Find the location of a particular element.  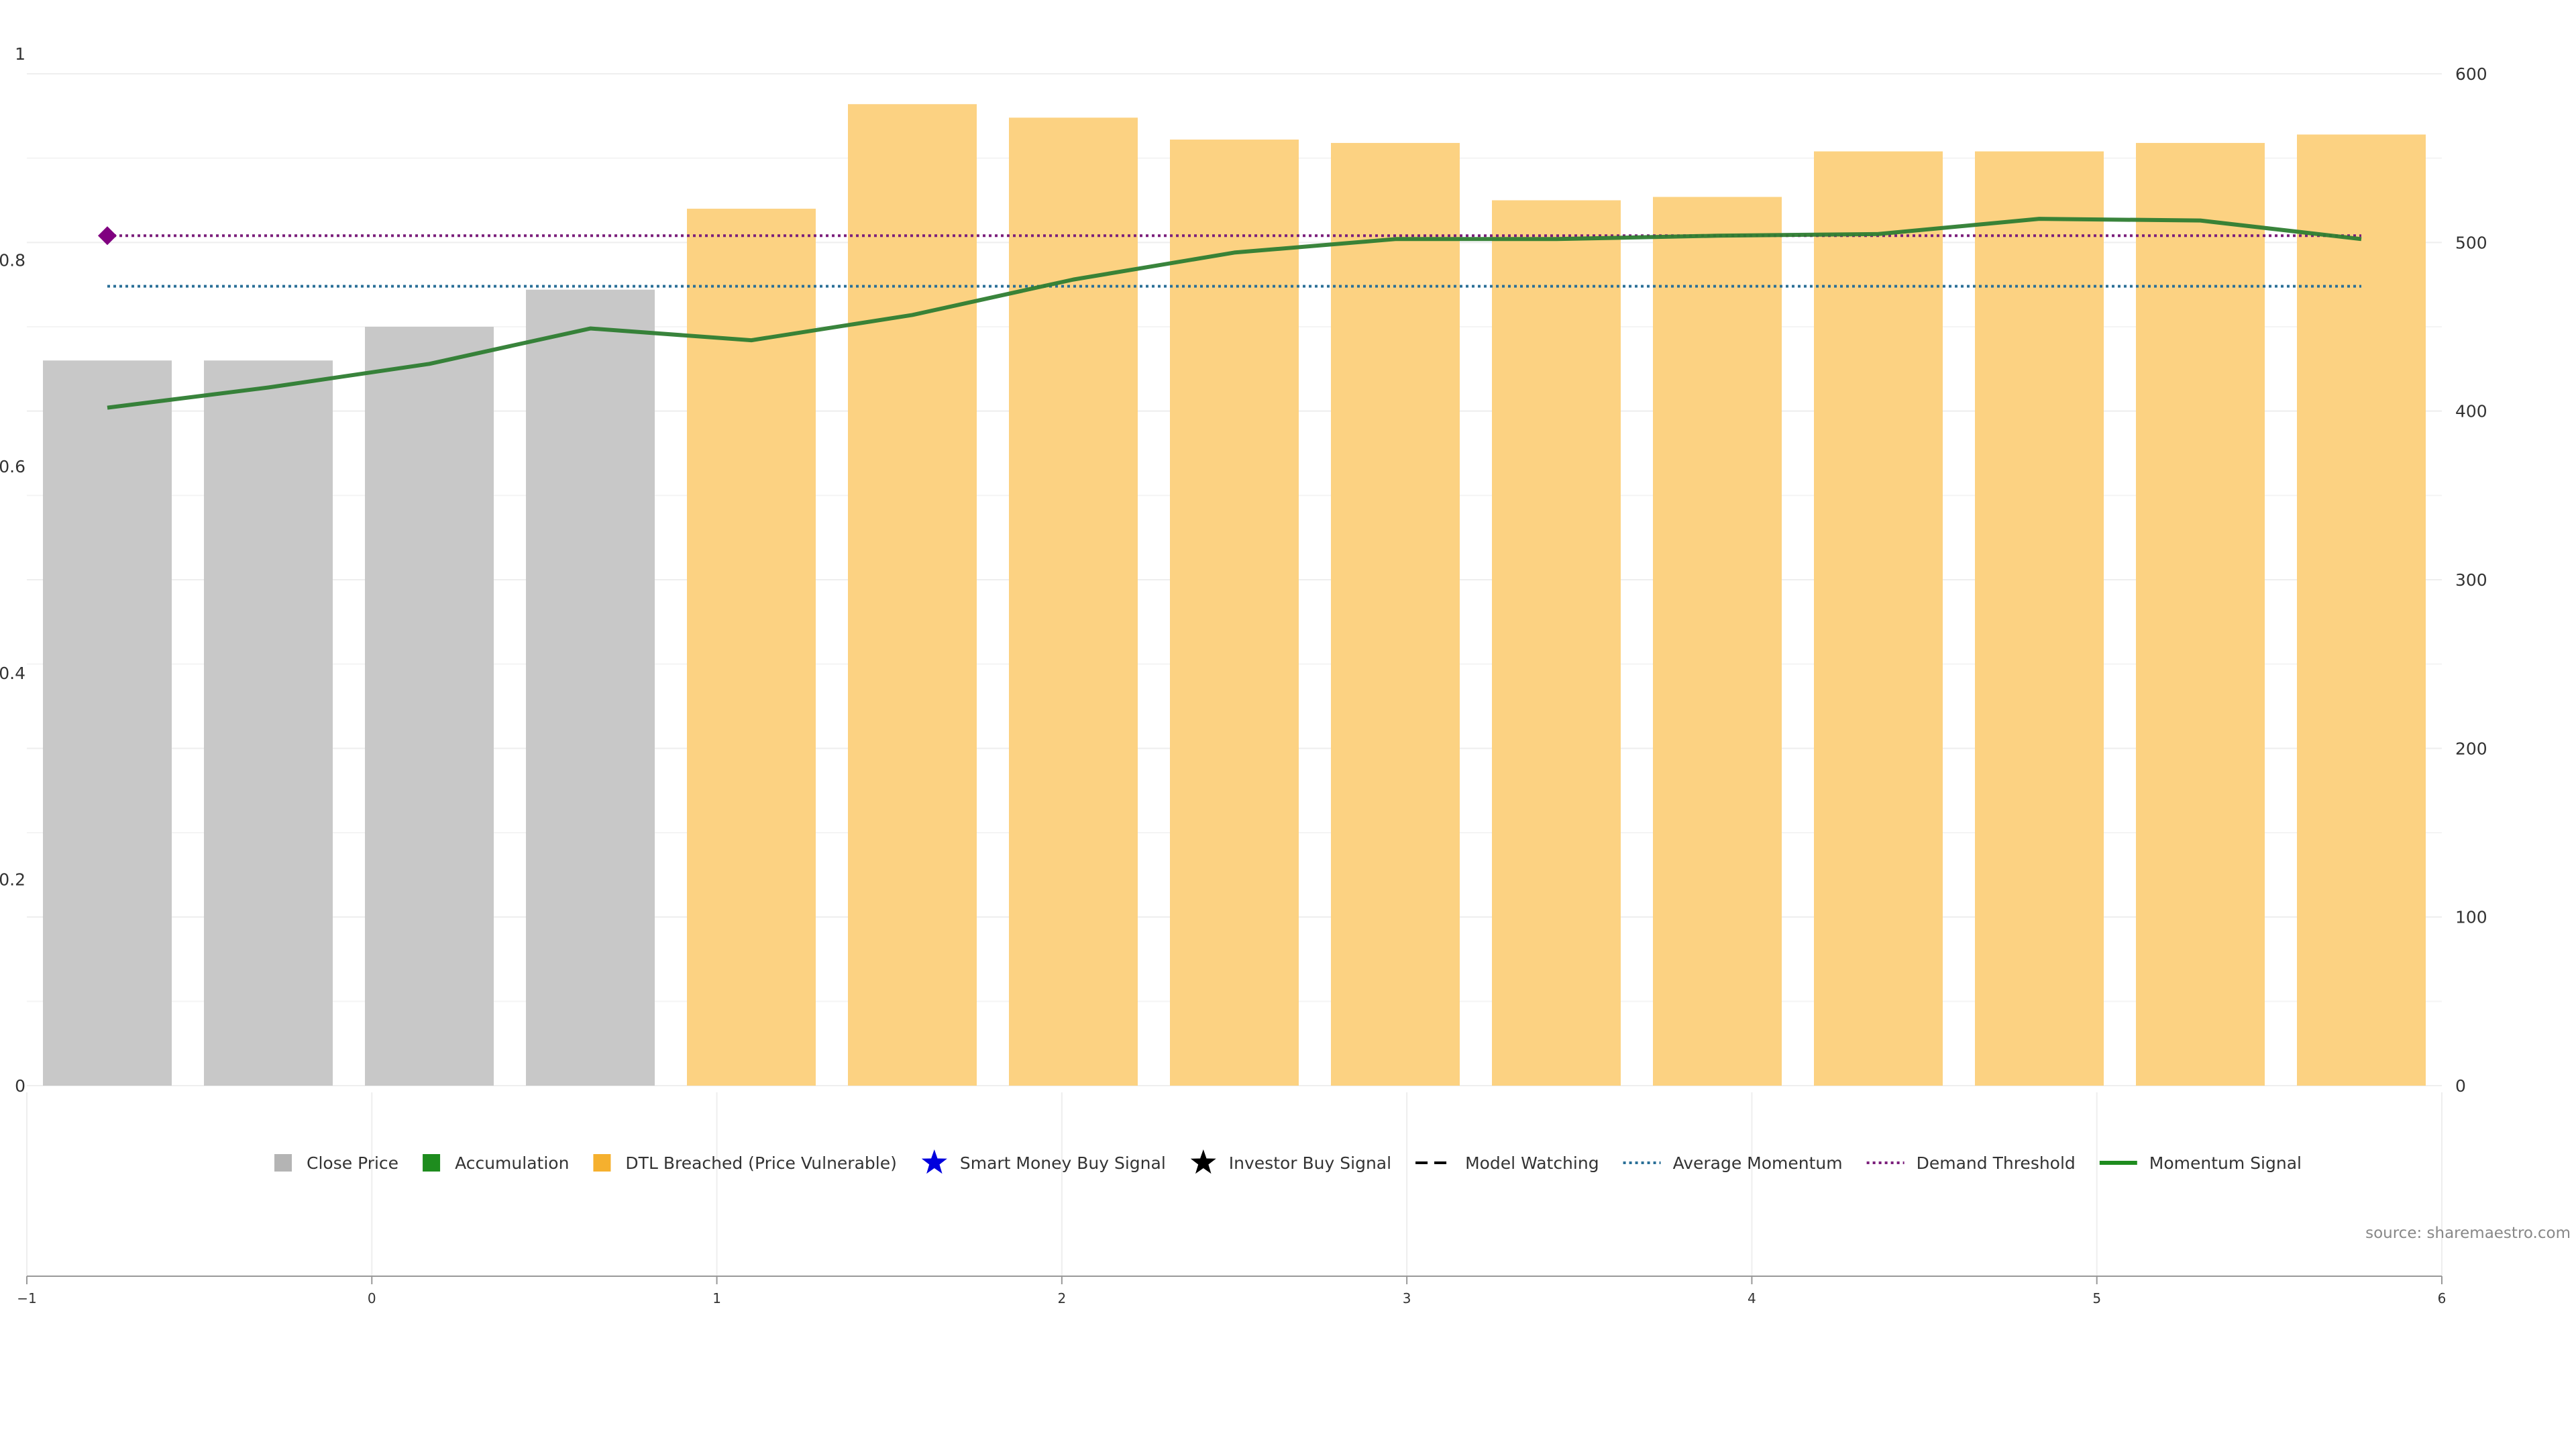

line-layer is located at coordinates (1230, 314).